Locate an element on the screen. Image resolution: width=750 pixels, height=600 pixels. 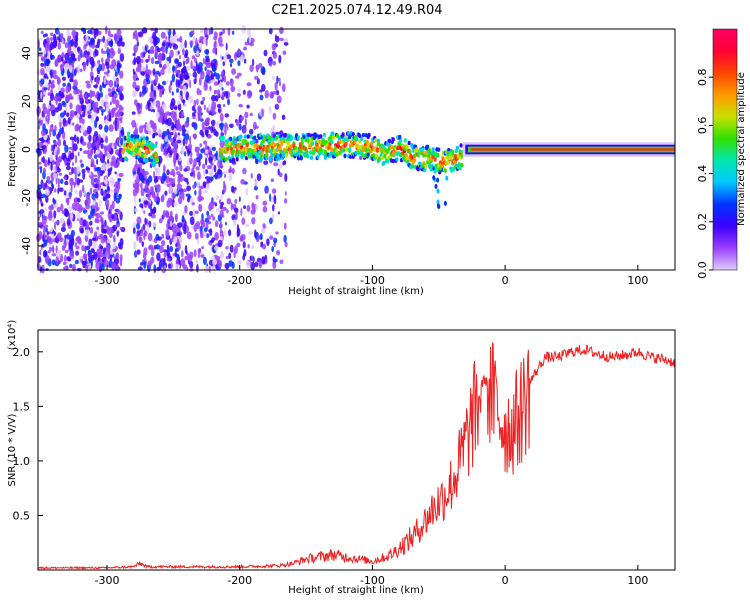
y-tick-label: 2.0 is located at coordinates (22, 352).